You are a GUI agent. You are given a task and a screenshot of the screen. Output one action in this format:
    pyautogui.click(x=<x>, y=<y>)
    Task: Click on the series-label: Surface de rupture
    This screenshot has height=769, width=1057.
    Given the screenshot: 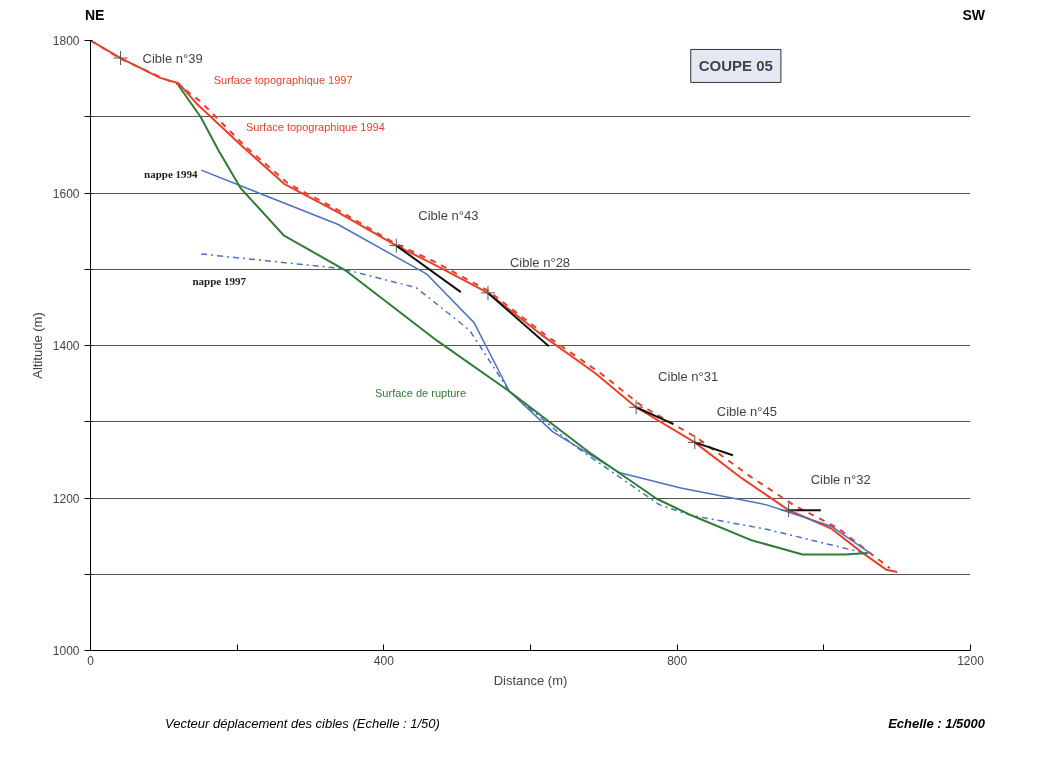 What is the action you would take?
    pyautogui.click(x=421, y=392)
    